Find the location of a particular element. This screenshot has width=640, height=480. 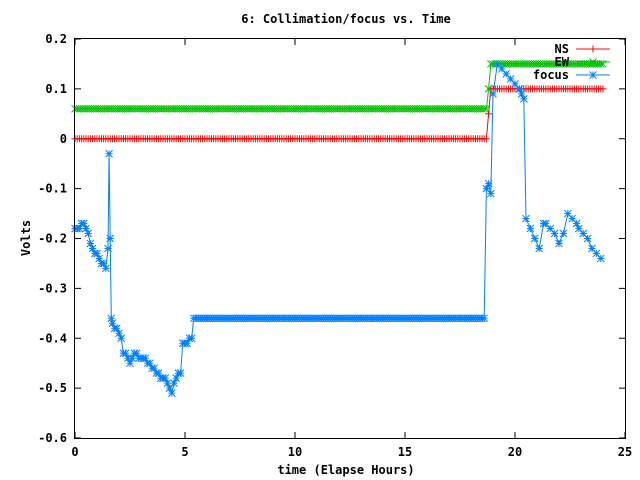

legend-label: NS is located at coordinates (562, 49).